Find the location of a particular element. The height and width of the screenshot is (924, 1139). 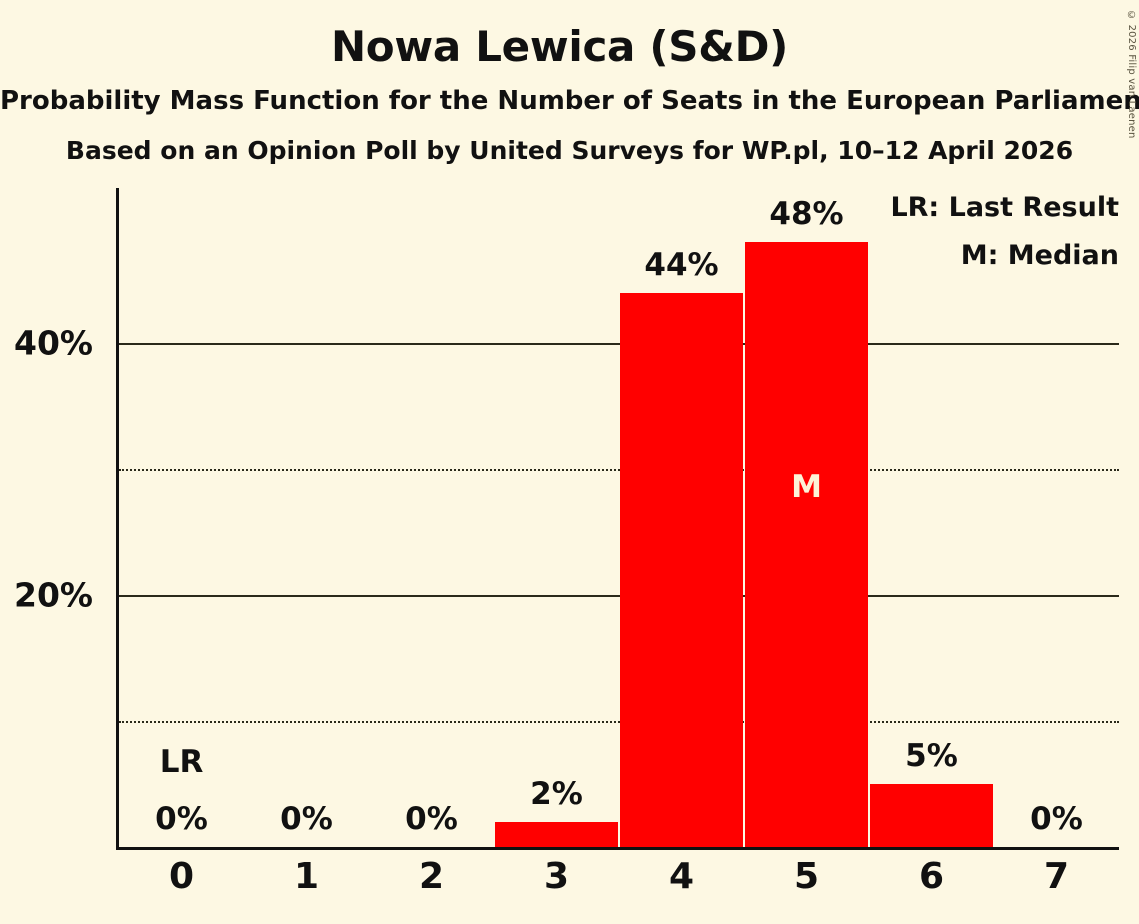

bar-value-label-2: 0% is located at coordinates (431, 819).